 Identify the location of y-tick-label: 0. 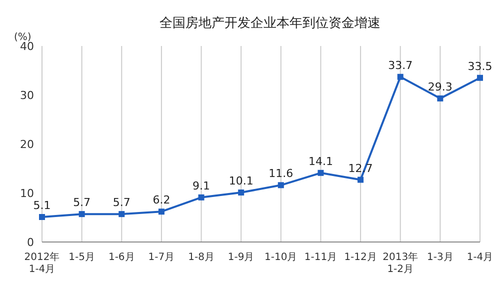
(30, 242).